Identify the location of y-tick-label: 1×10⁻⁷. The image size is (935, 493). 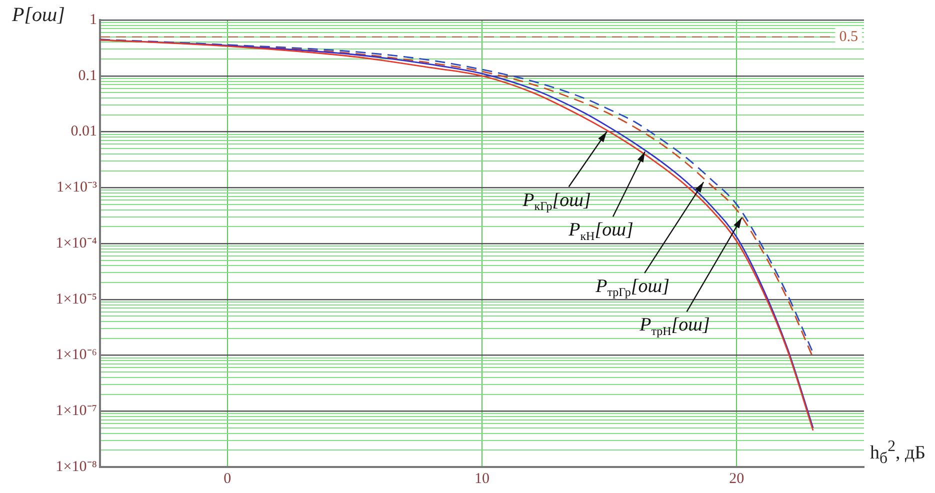
(76, 411).